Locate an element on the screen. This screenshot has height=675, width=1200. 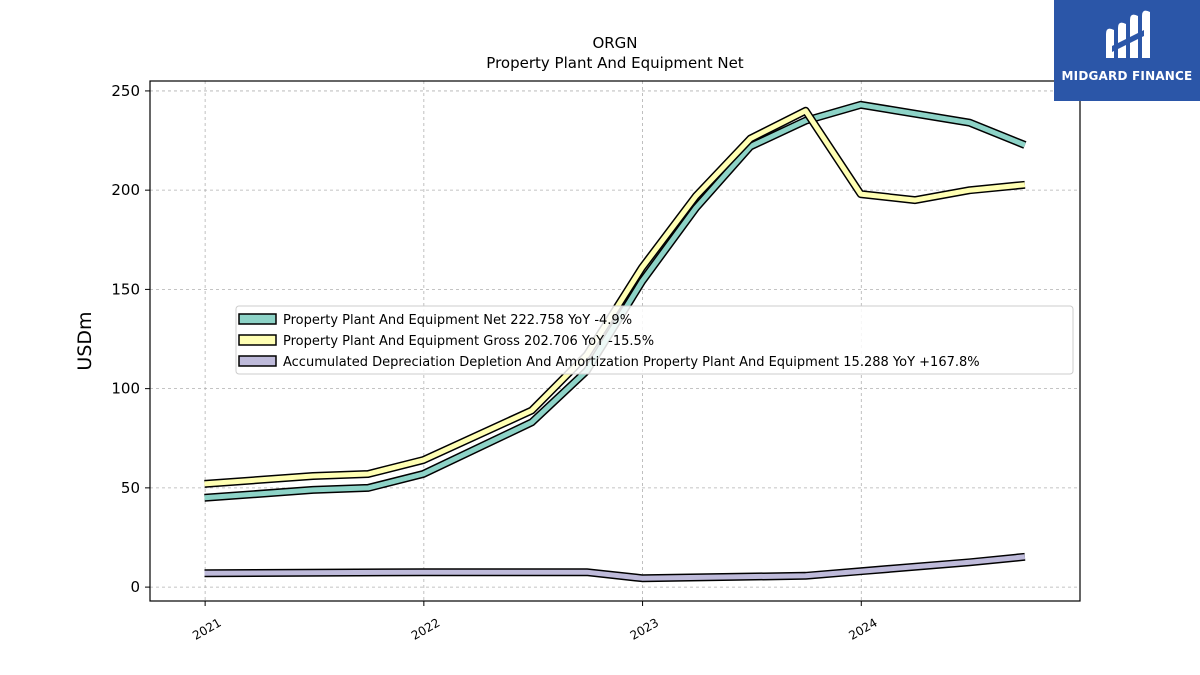
chart-subtitle: Property Plant And Equipment Net is located at coordinates (614, 63).